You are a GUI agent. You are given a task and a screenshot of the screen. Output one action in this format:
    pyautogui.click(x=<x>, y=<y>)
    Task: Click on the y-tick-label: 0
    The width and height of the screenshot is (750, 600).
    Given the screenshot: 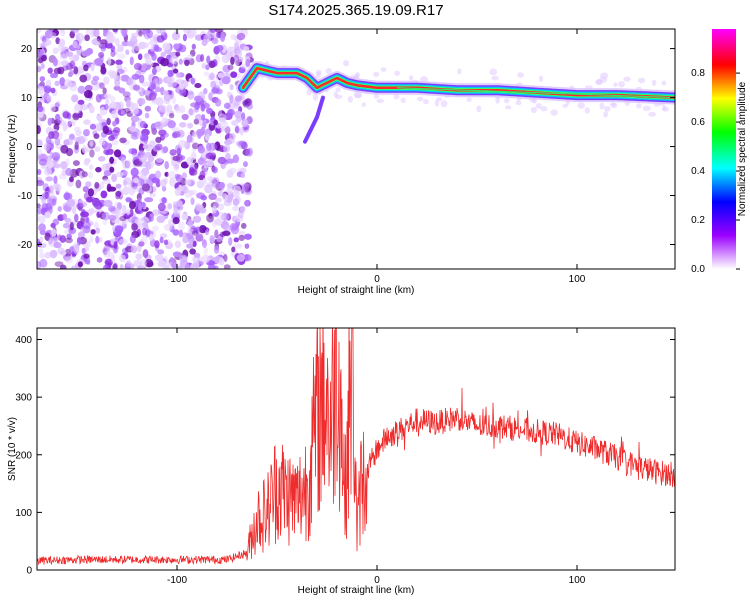 What is the action you would take?
    pyautogui.click(x=29, y=571)
    